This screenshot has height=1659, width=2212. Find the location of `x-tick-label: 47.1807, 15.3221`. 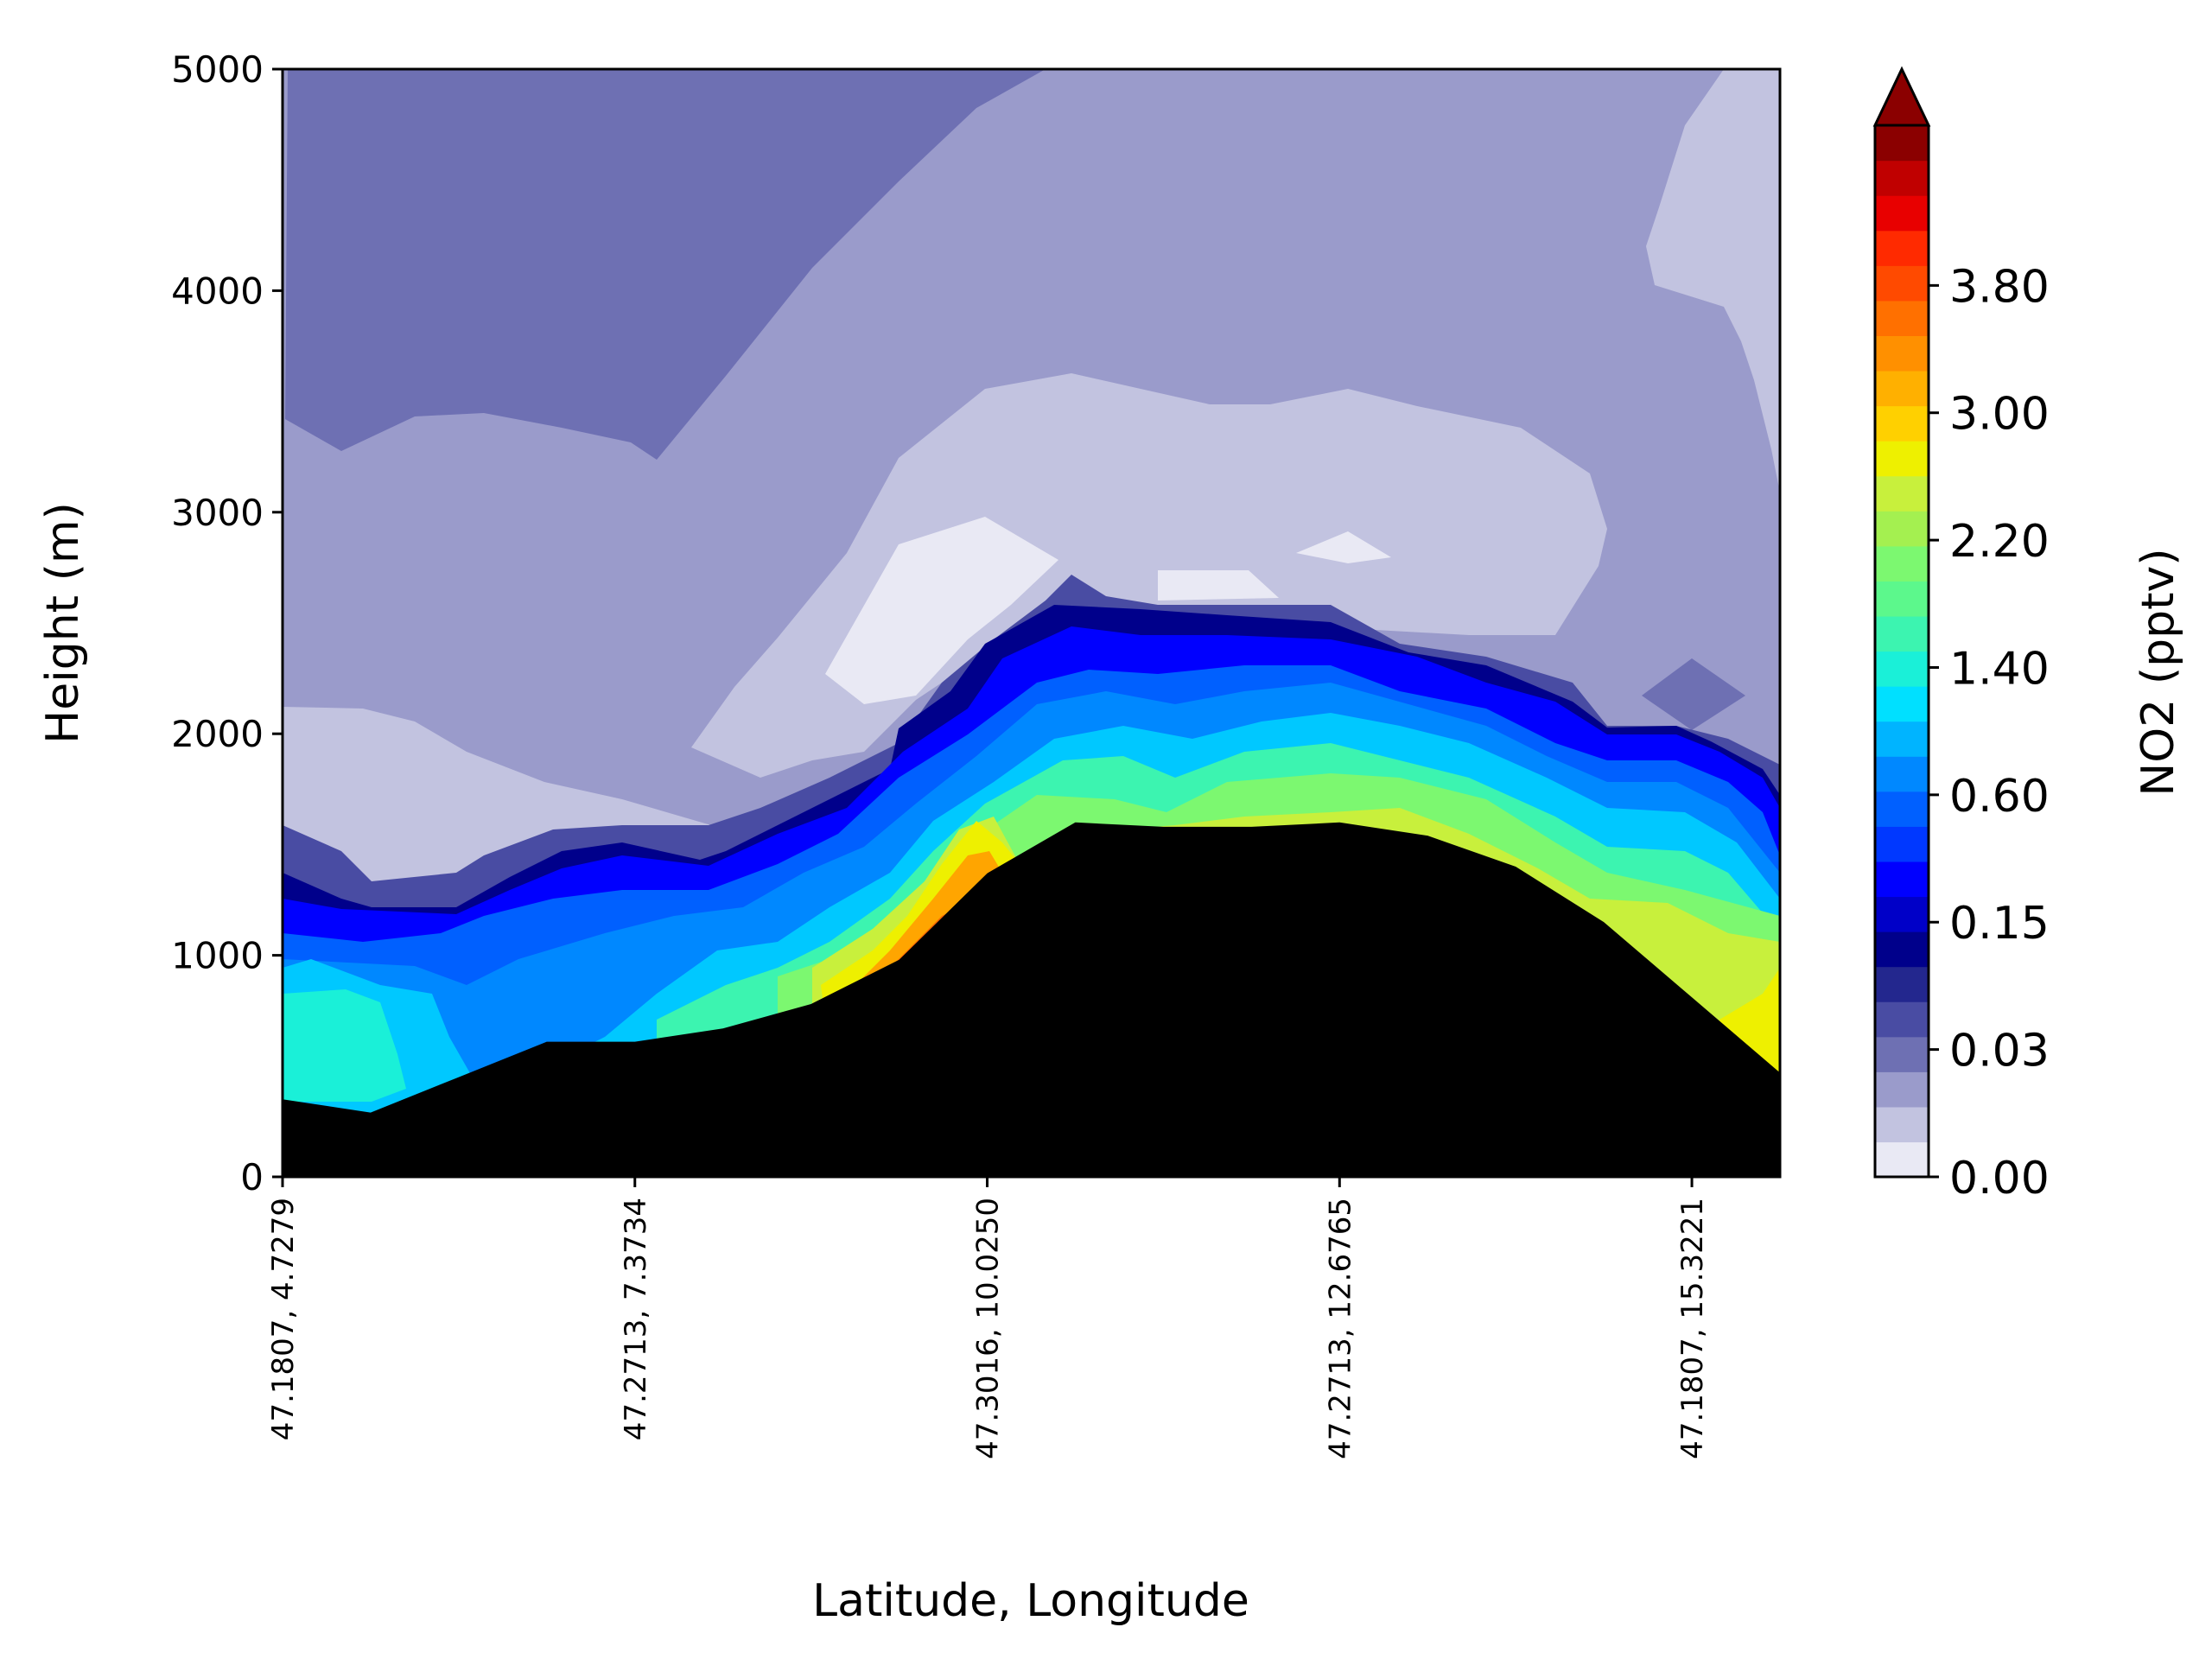

x-tick-label: 47.1807, 15.3221 is located at coordinates (1692, 1328).